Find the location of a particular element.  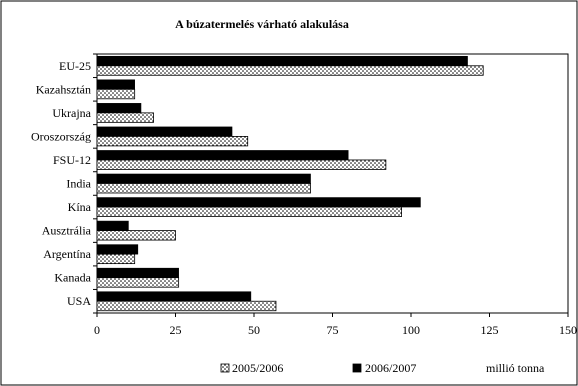

legend: 2005/2006 2006/2007 millió tonna is located at coordinates (382, 368).